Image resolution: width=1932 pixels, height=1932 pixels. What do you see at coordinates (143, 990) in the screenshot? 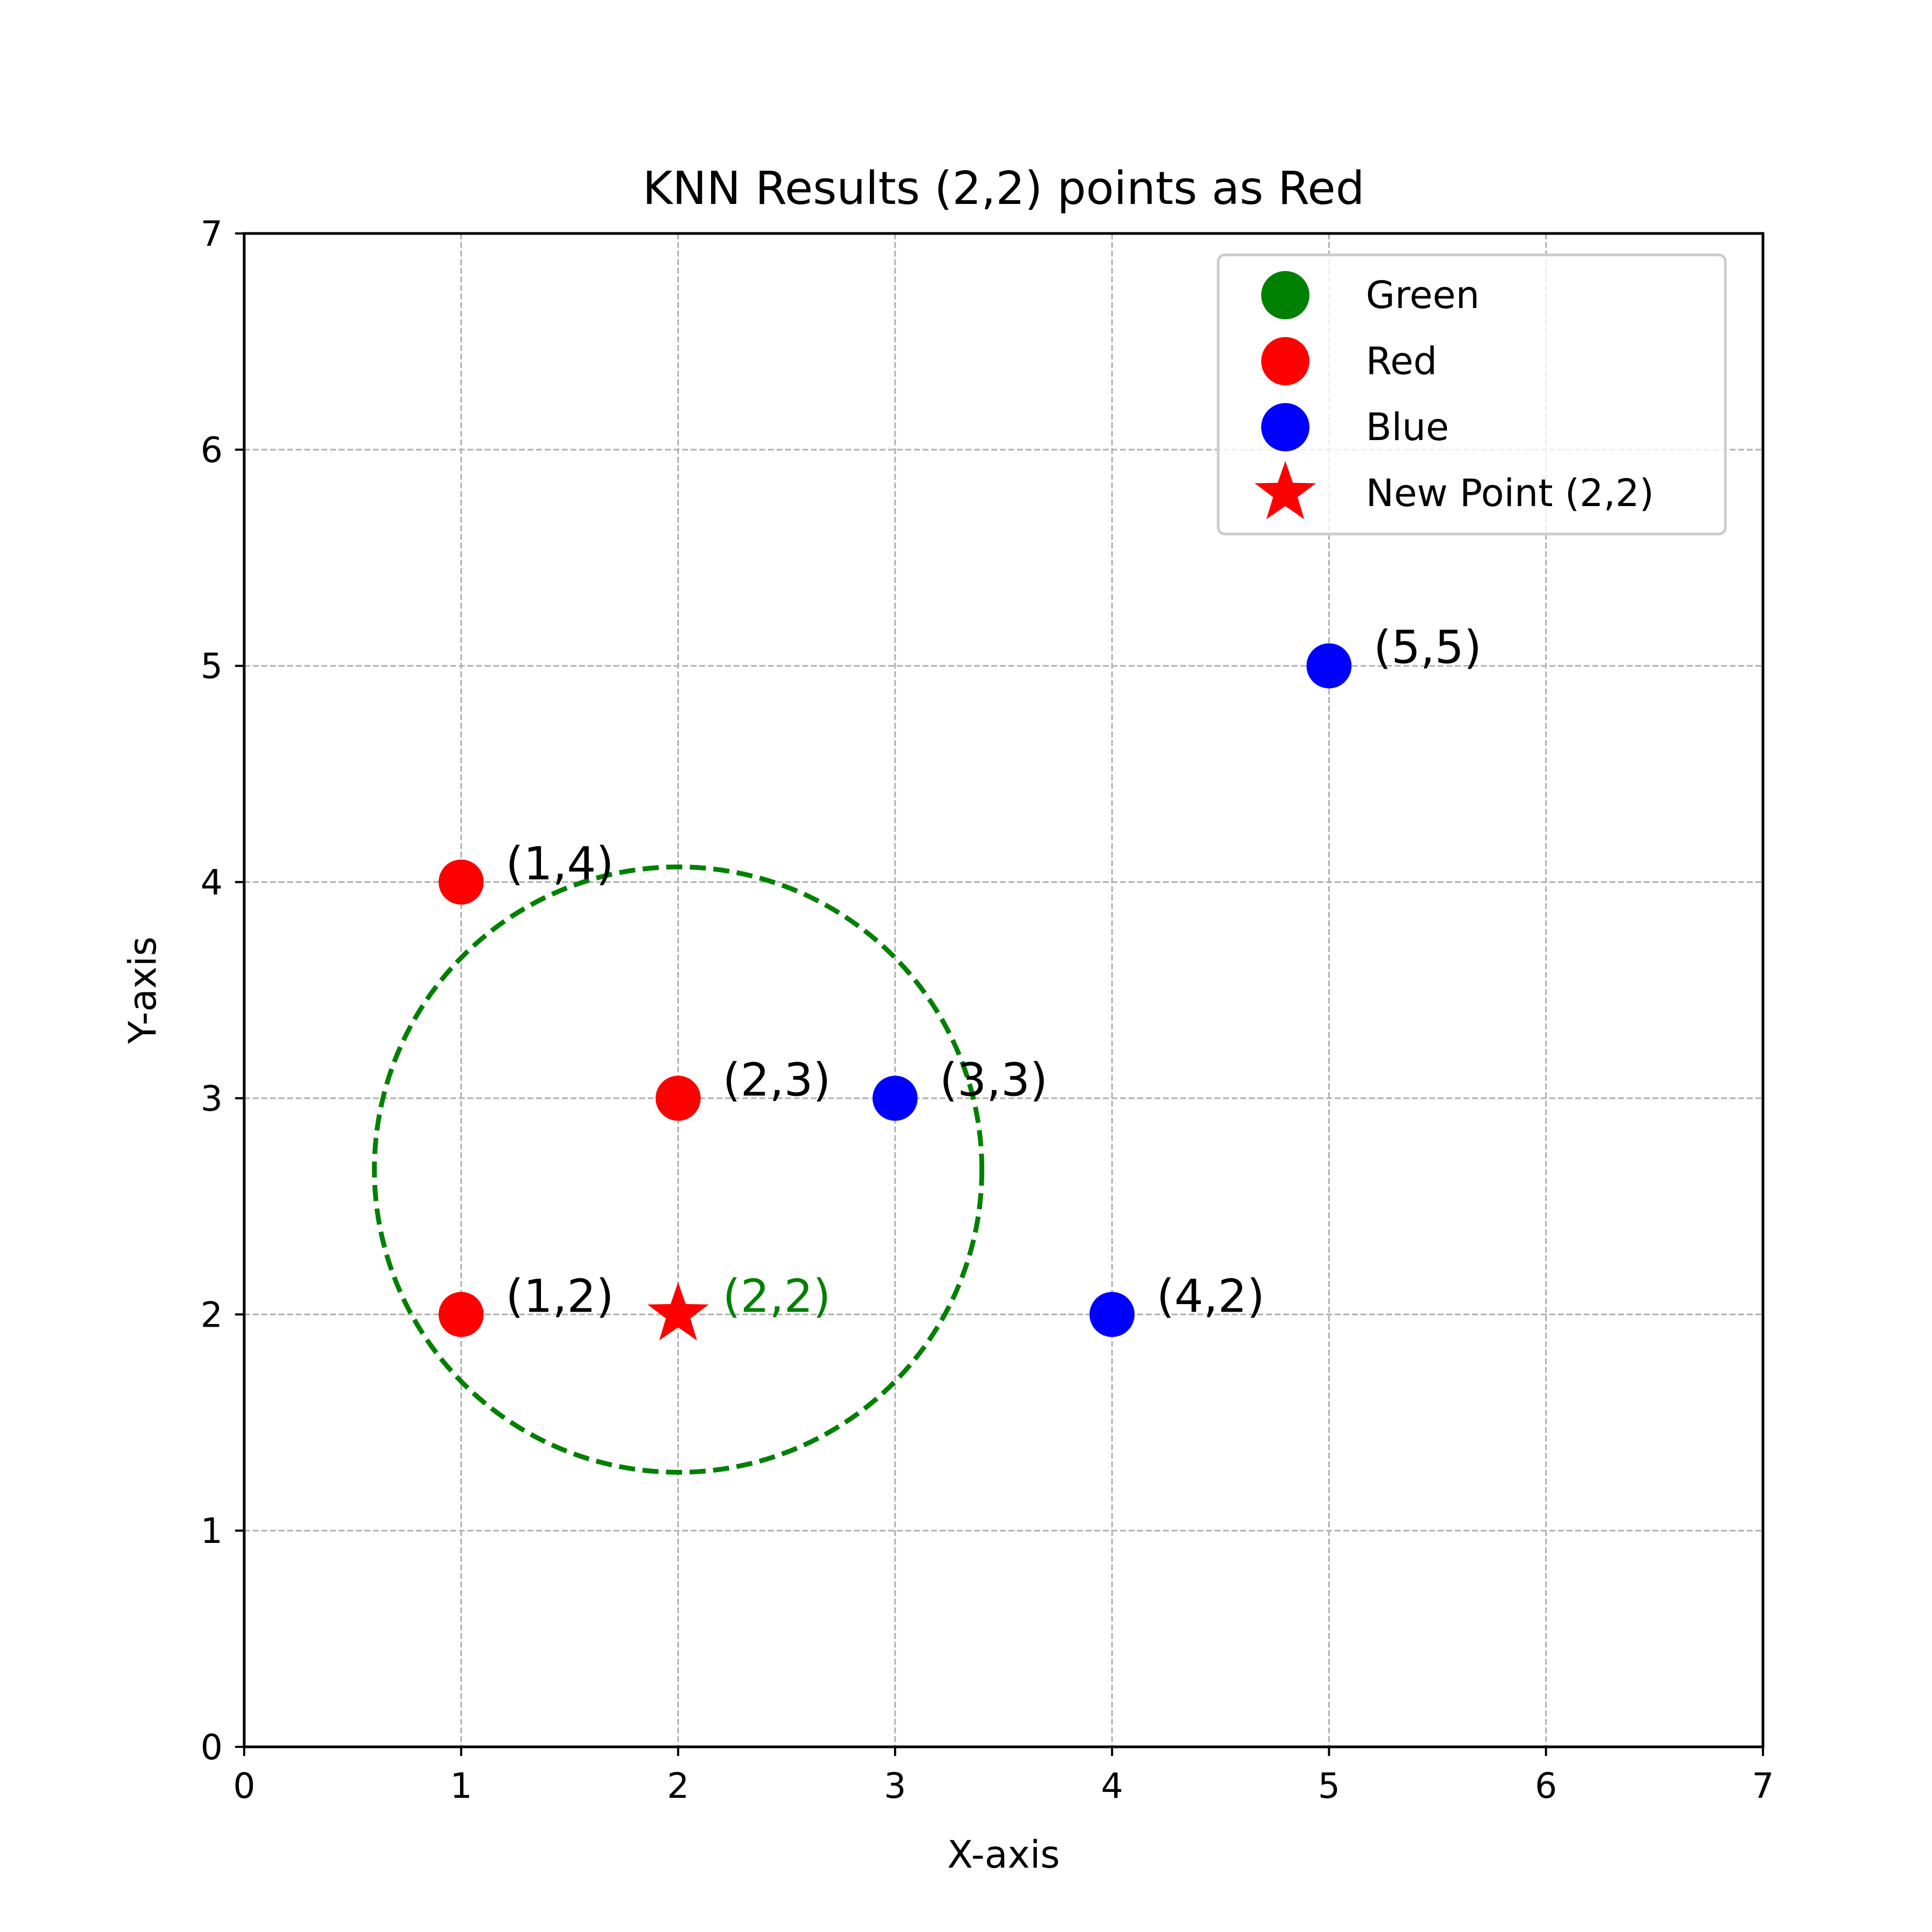
I see `y-axis-title: Y-axis` at bounding box center [143, 990].